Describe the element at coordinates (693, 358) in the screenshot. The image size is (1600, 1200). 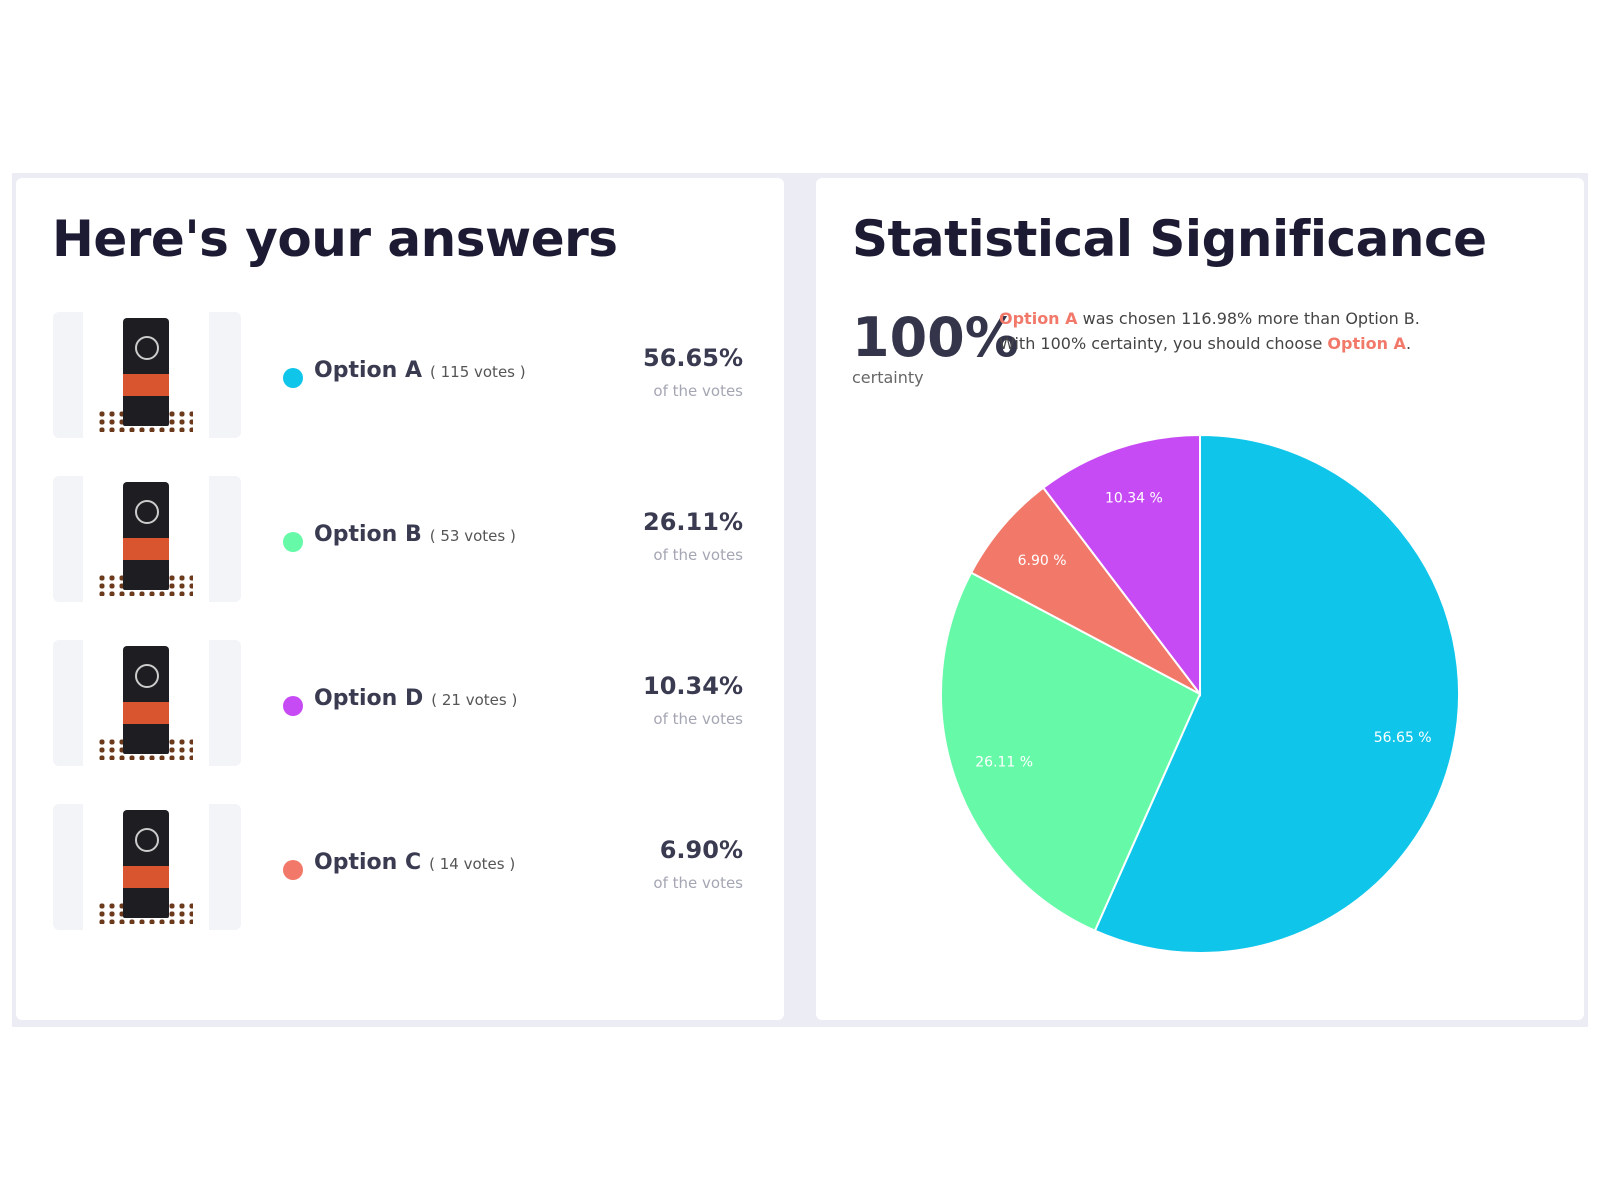
I see `vote-percent: 56.65%` at that location.